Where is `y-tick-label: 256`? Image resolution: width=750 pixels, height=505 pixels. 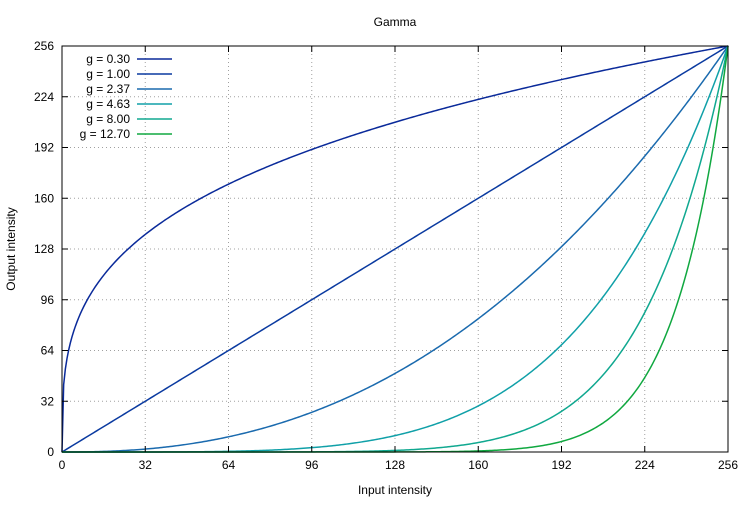
y-tick-label: 256 is located at coordinates (44, 46).